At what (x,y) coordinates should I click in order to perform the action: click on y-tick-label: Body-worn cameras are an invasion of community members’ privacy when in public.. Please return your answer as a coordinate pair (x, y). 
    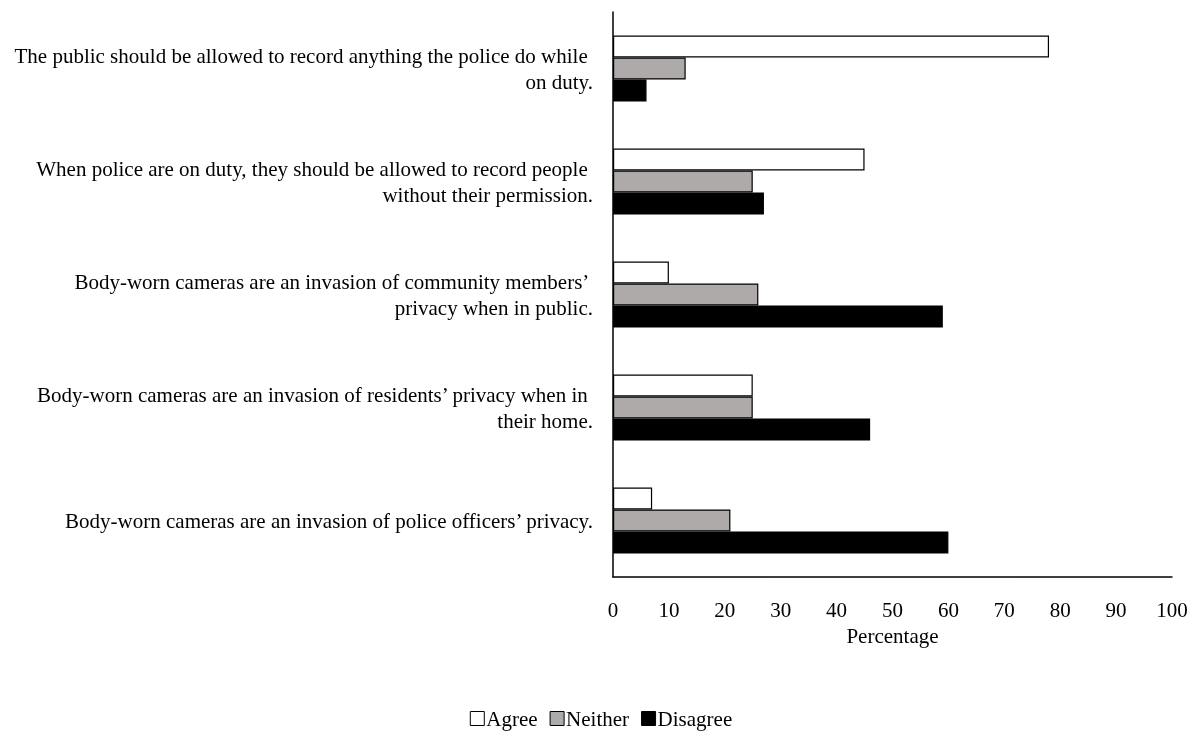
    Looking at the image, I should click on (333, 294).